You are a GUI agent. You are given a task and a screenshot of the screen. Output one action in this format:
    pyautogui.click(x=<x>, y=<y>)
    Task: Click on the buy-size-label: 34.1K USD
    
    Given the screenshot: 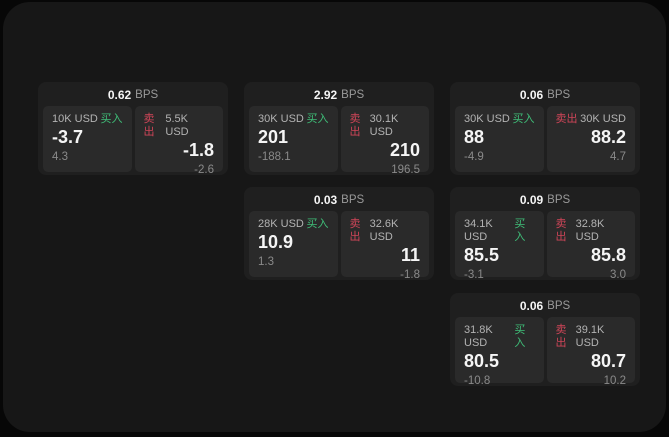 What is the action you would take?
    pyautogui.click(x=478, y=230)
    